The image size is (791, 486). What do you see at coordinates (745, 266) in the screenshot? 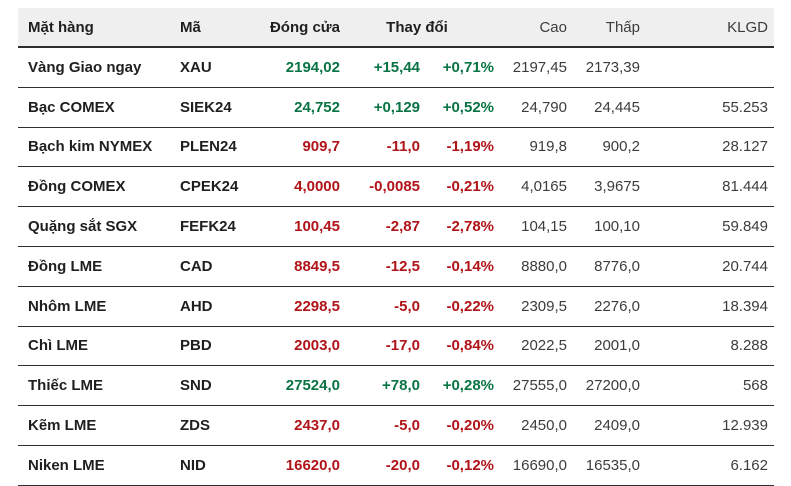
I see `volume: 20.744` at bounding box center [745, 266].